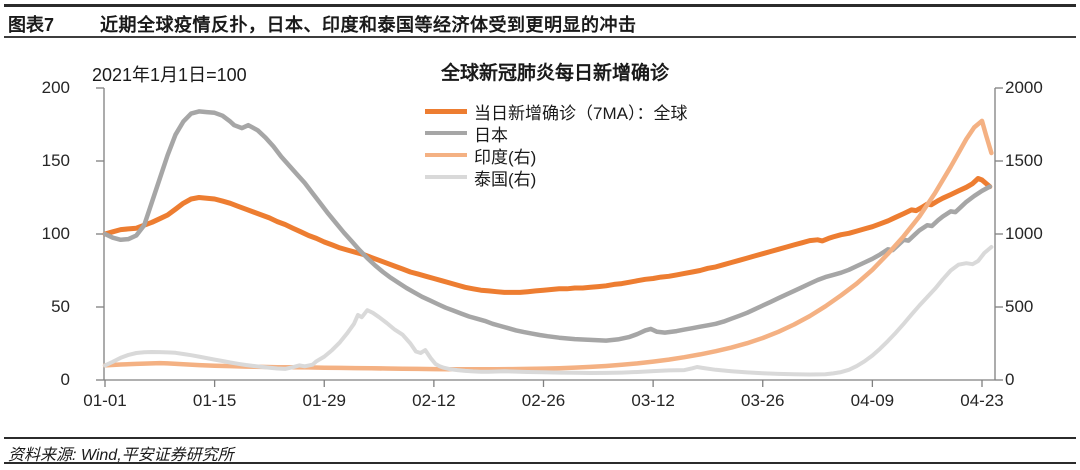  Describe the element at coordinates (1019, 306) in the screenshot. I see `right-axis-tick-label: 500` at that location.